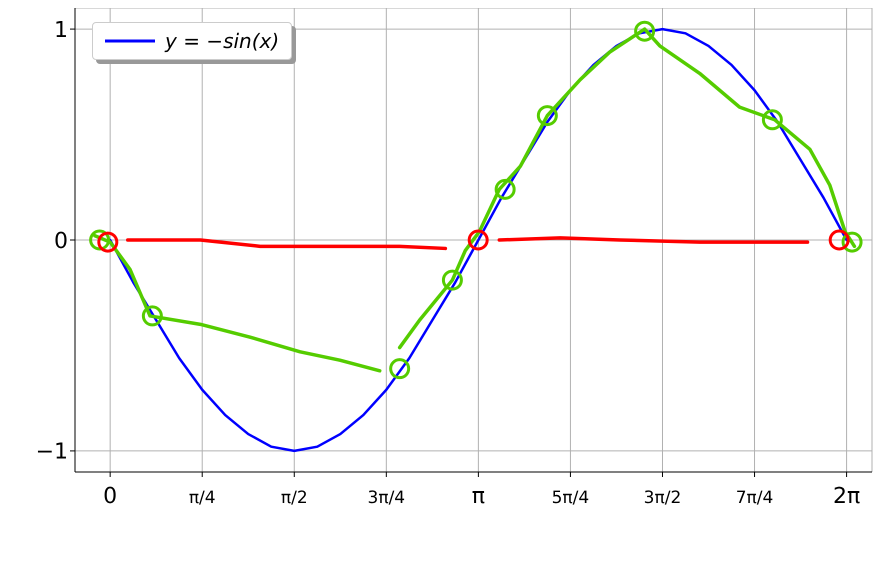  I want to click on x-tick-label: 3π/4, so click(387, 498).